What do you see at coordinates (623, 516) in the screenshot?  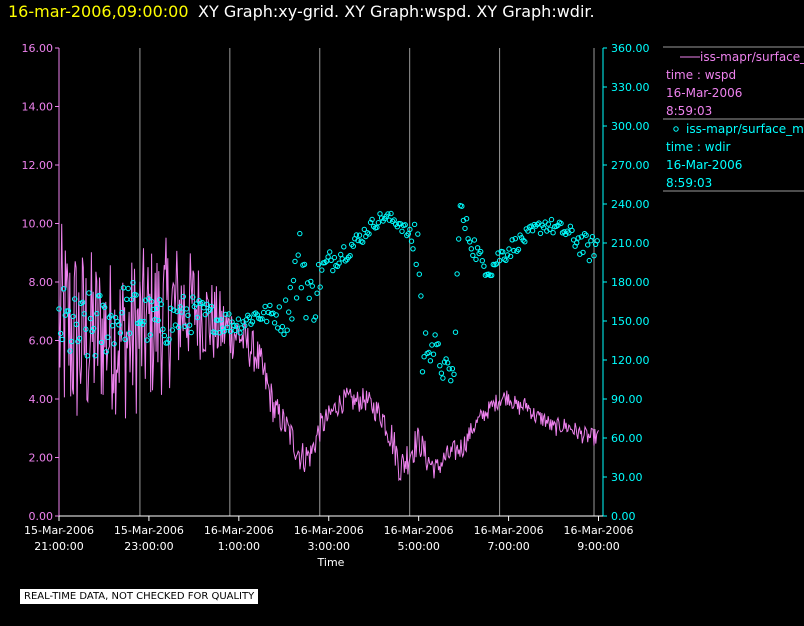 I see `y-right-tick-label: 0.00` at bounding box center [623, 516].